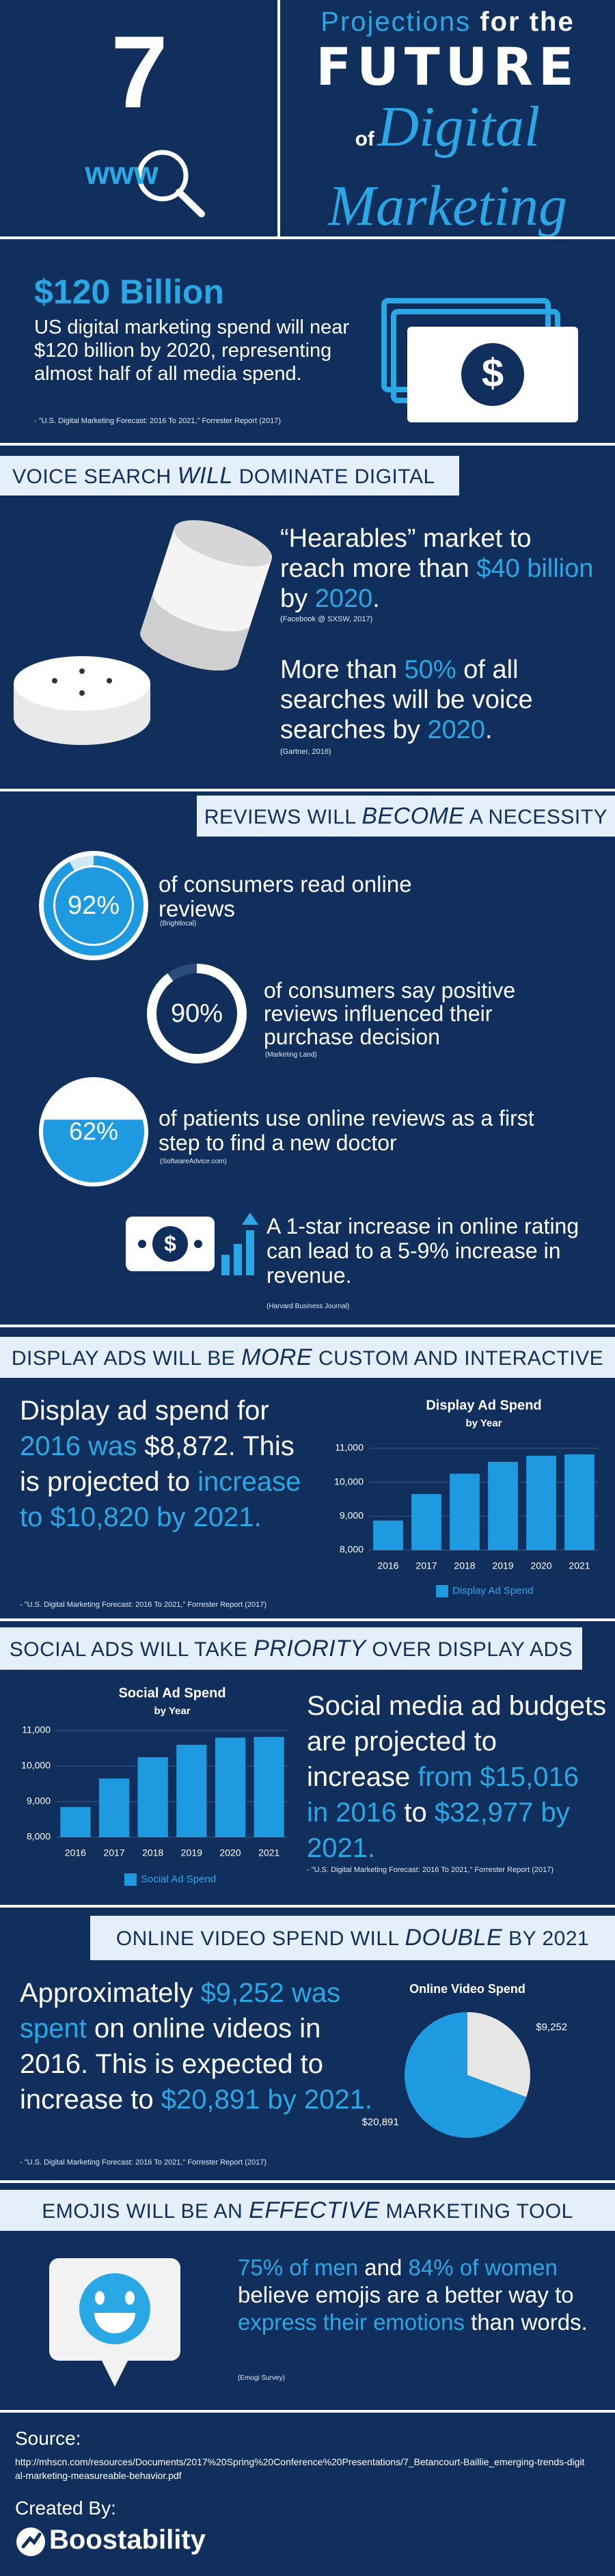 Image resolution: width=615 pixels, height=2576 pixels. What do you see at coordinates (314, 2210) in the screenshot?
I see `banner-emphasis: EFFECTIVE` at bounding box center [314, 2210].